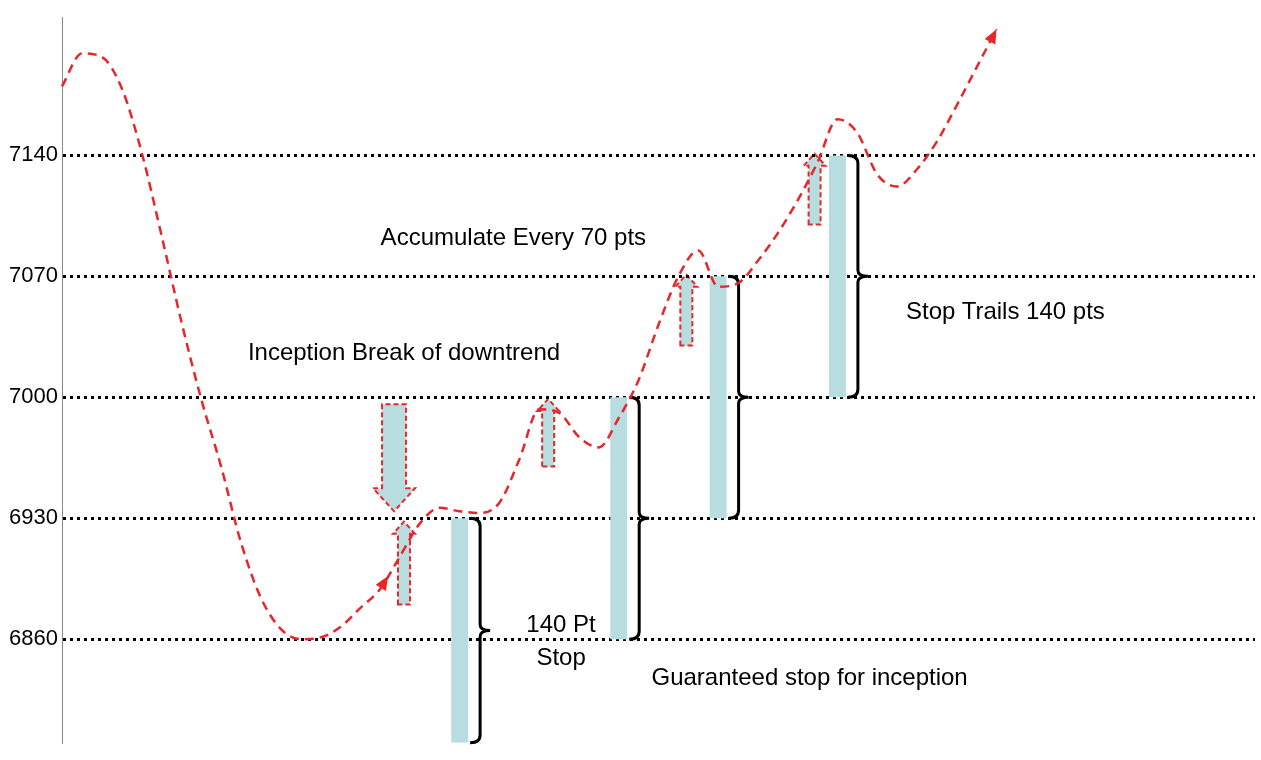  I want to click on annotation: Accumulate Every 70 pts, so click(513, 236).